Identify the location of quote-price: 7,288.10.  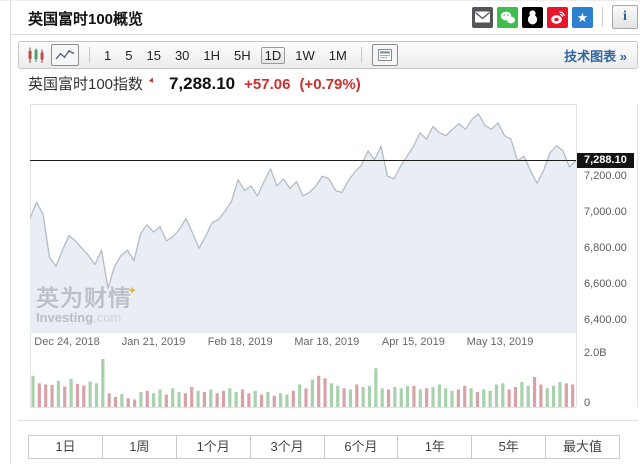
(202, 83).